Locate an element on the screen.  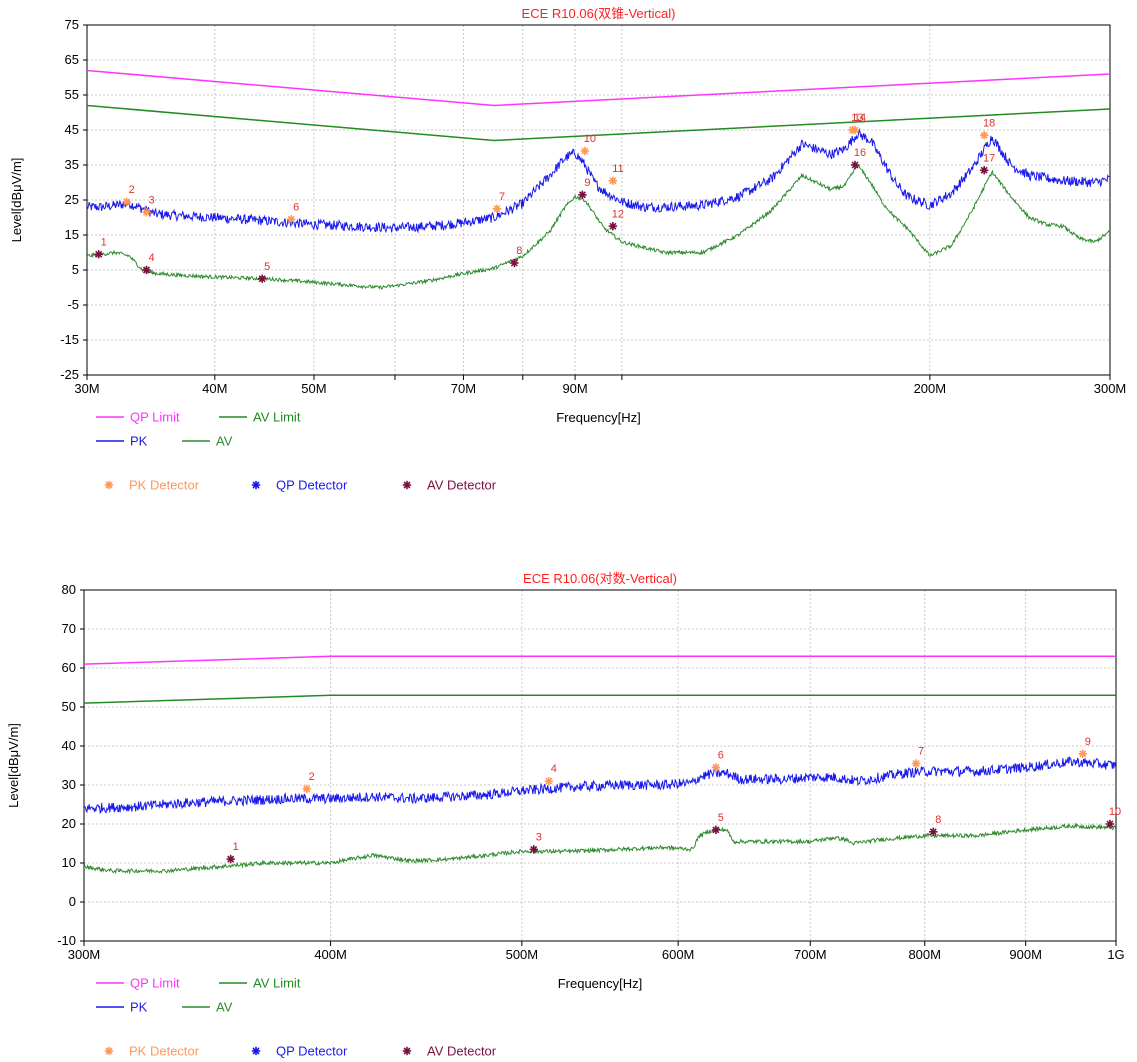
detector-markers: 1 2 3 4 5 6 7 8 9 10 is located at coordinates (673, 800).